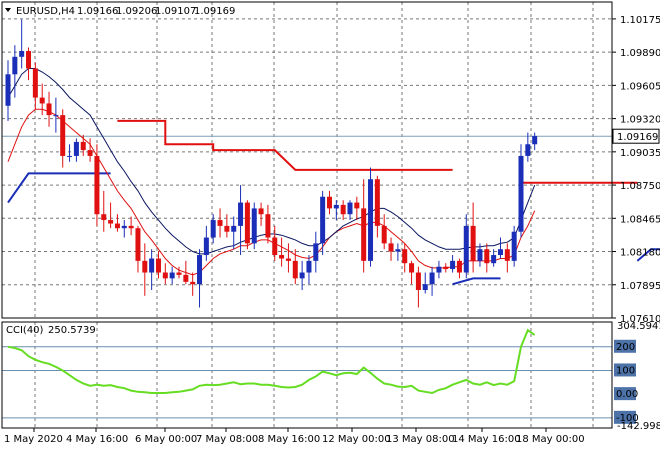 Image resolution: width=660 pixels, height=450 pixels. I want to click on time-label: 8 May 16:00, so click(289, 439).